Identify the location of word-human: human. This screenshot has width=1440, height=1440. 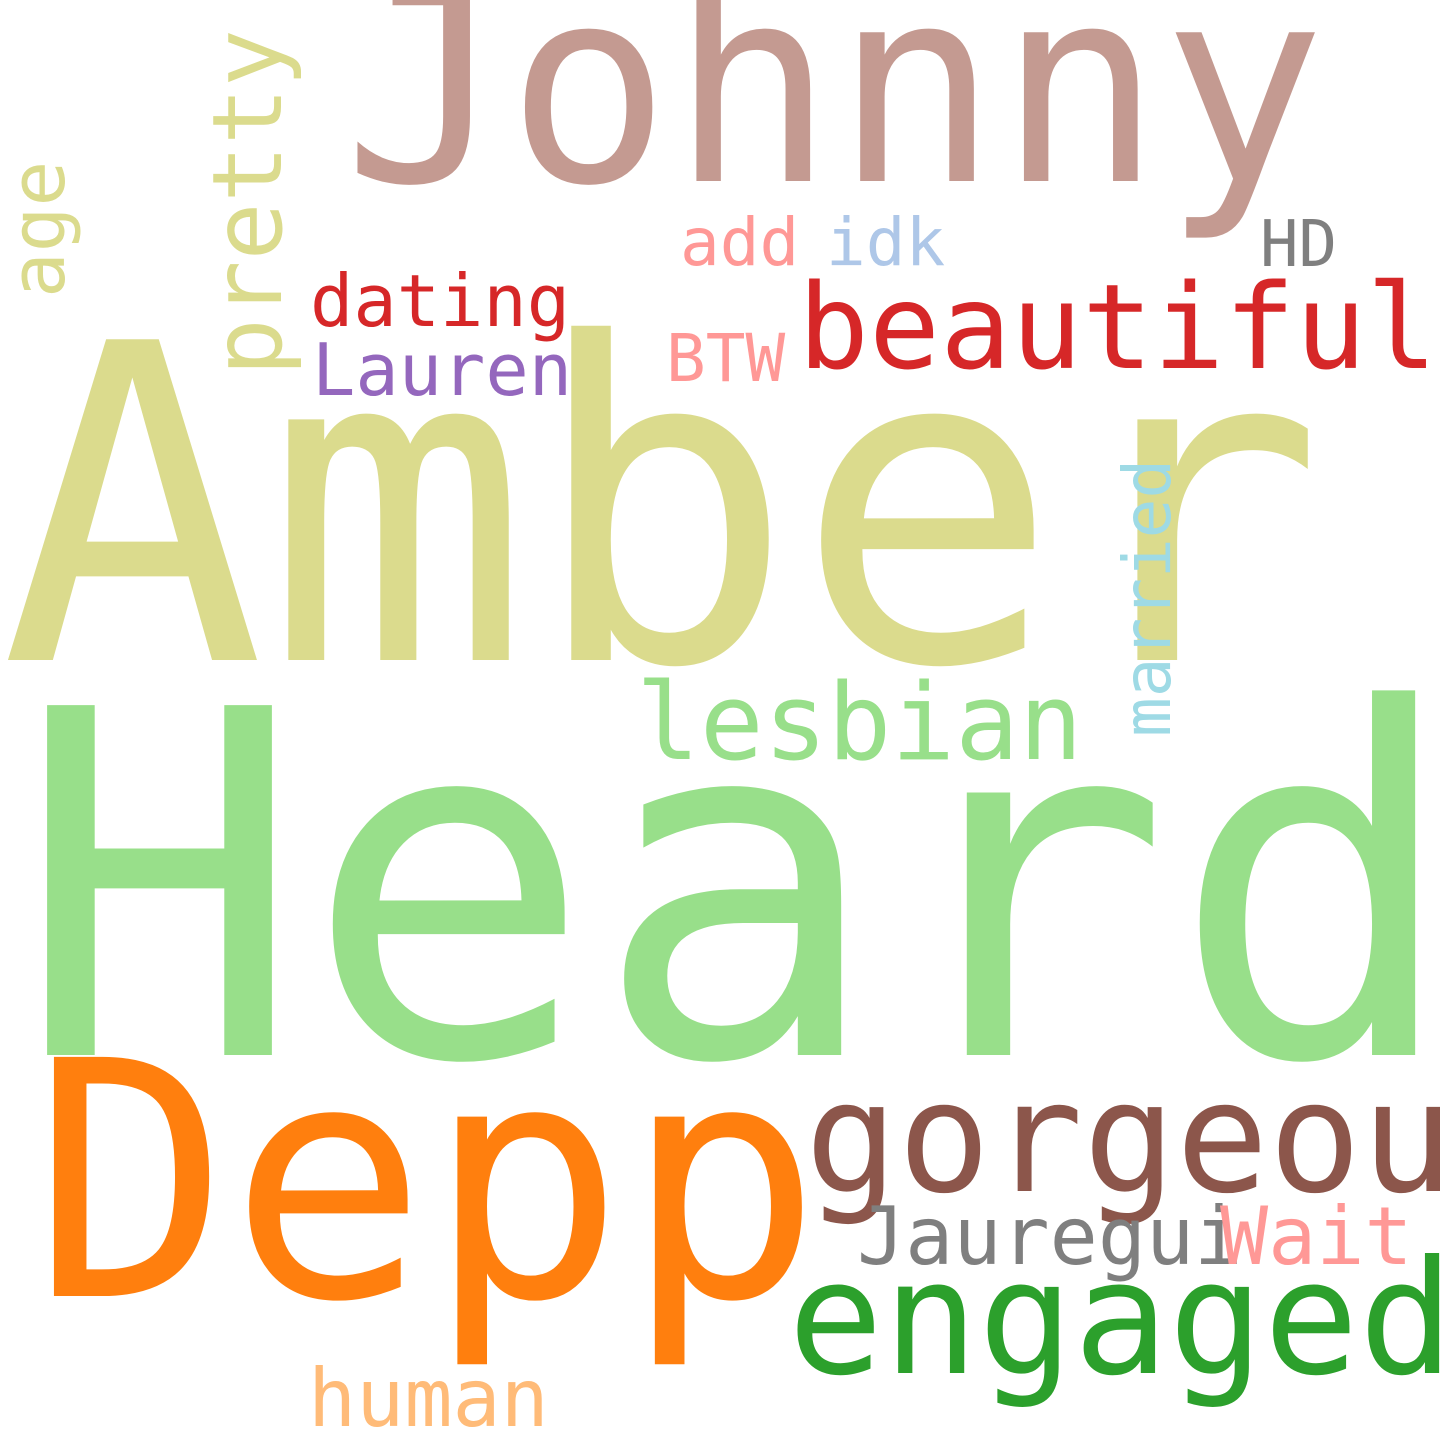
(428, 1396).